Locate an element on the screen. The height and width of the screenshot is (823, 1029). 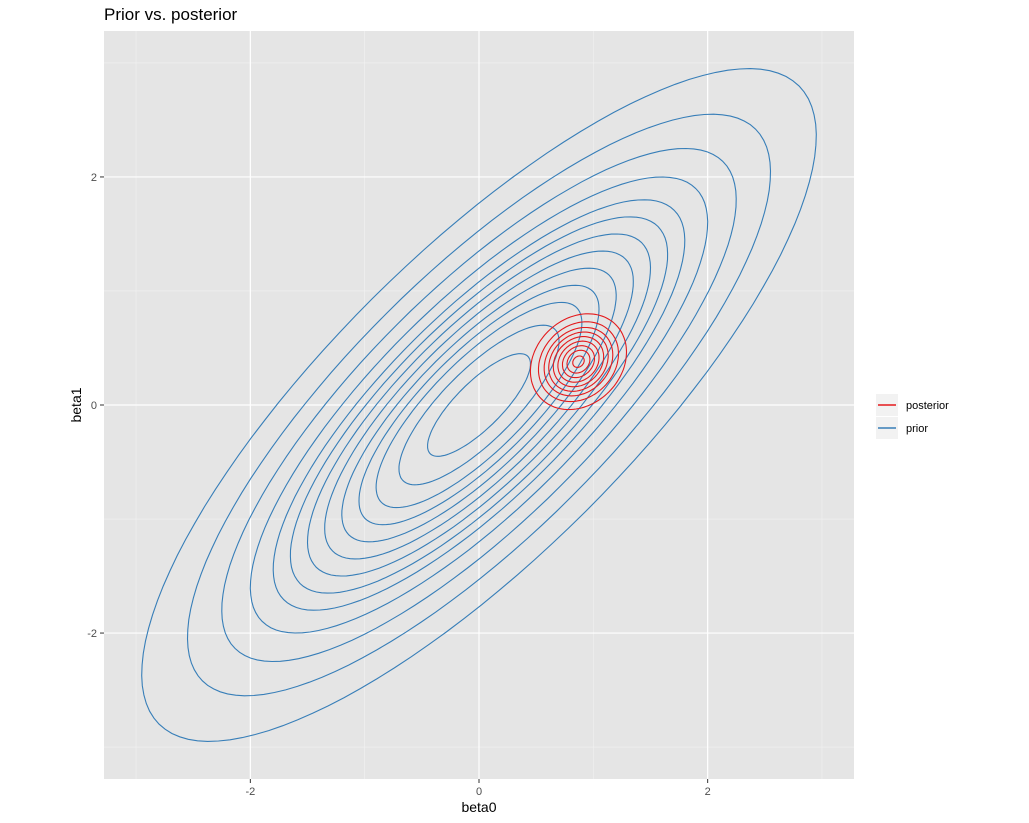
y-tick-label: -2 is located at coordinates (92, 634).